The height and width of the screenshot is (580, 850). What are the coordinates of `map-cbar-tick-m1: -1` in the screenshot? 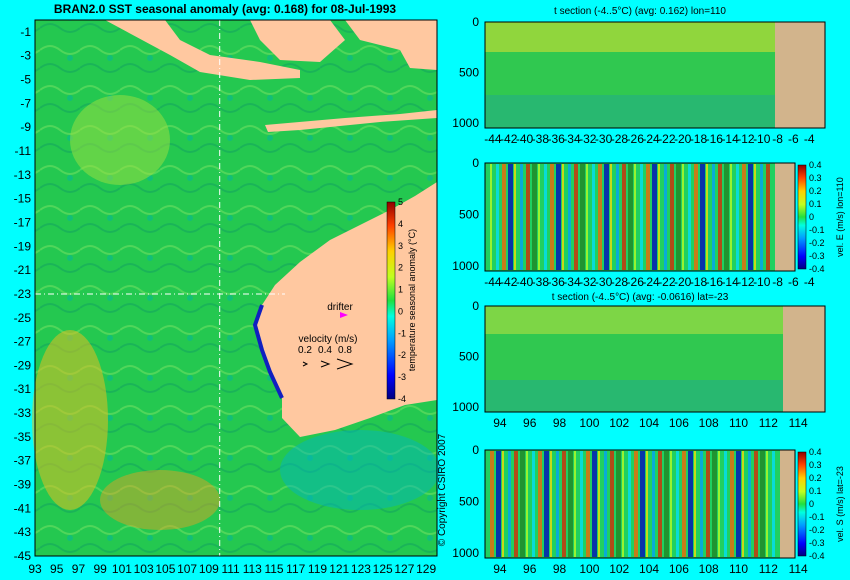 It's located at (402, 333).